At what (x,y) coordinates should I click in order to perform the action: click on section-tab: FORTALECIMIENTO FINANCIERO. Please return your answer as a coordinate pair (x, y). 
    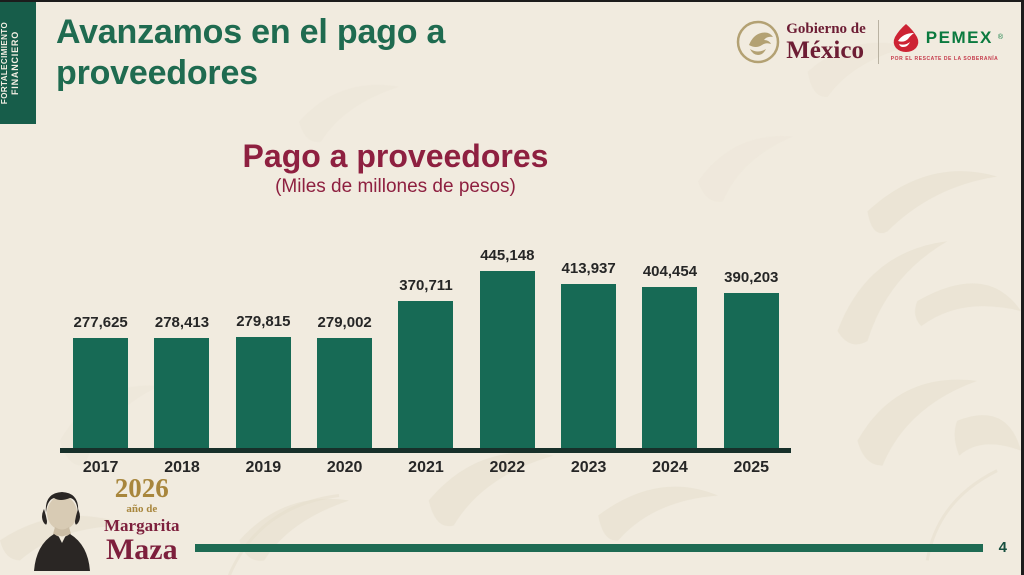
    Looking at the image, I should click on (18, 63).